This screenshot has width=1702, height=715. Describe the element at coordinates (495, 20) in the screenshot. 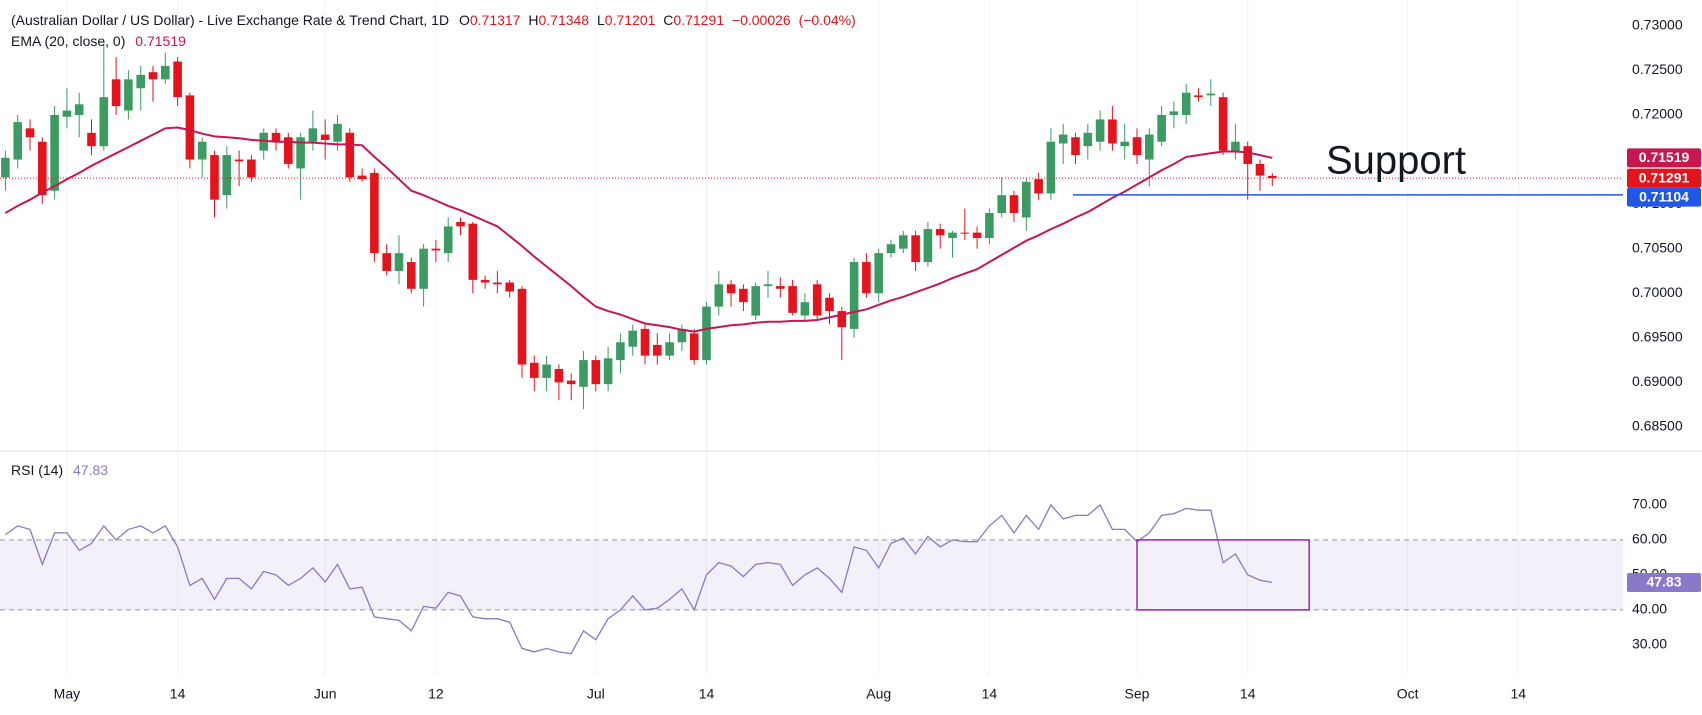

I see `open-value: 0.71317` at that location.